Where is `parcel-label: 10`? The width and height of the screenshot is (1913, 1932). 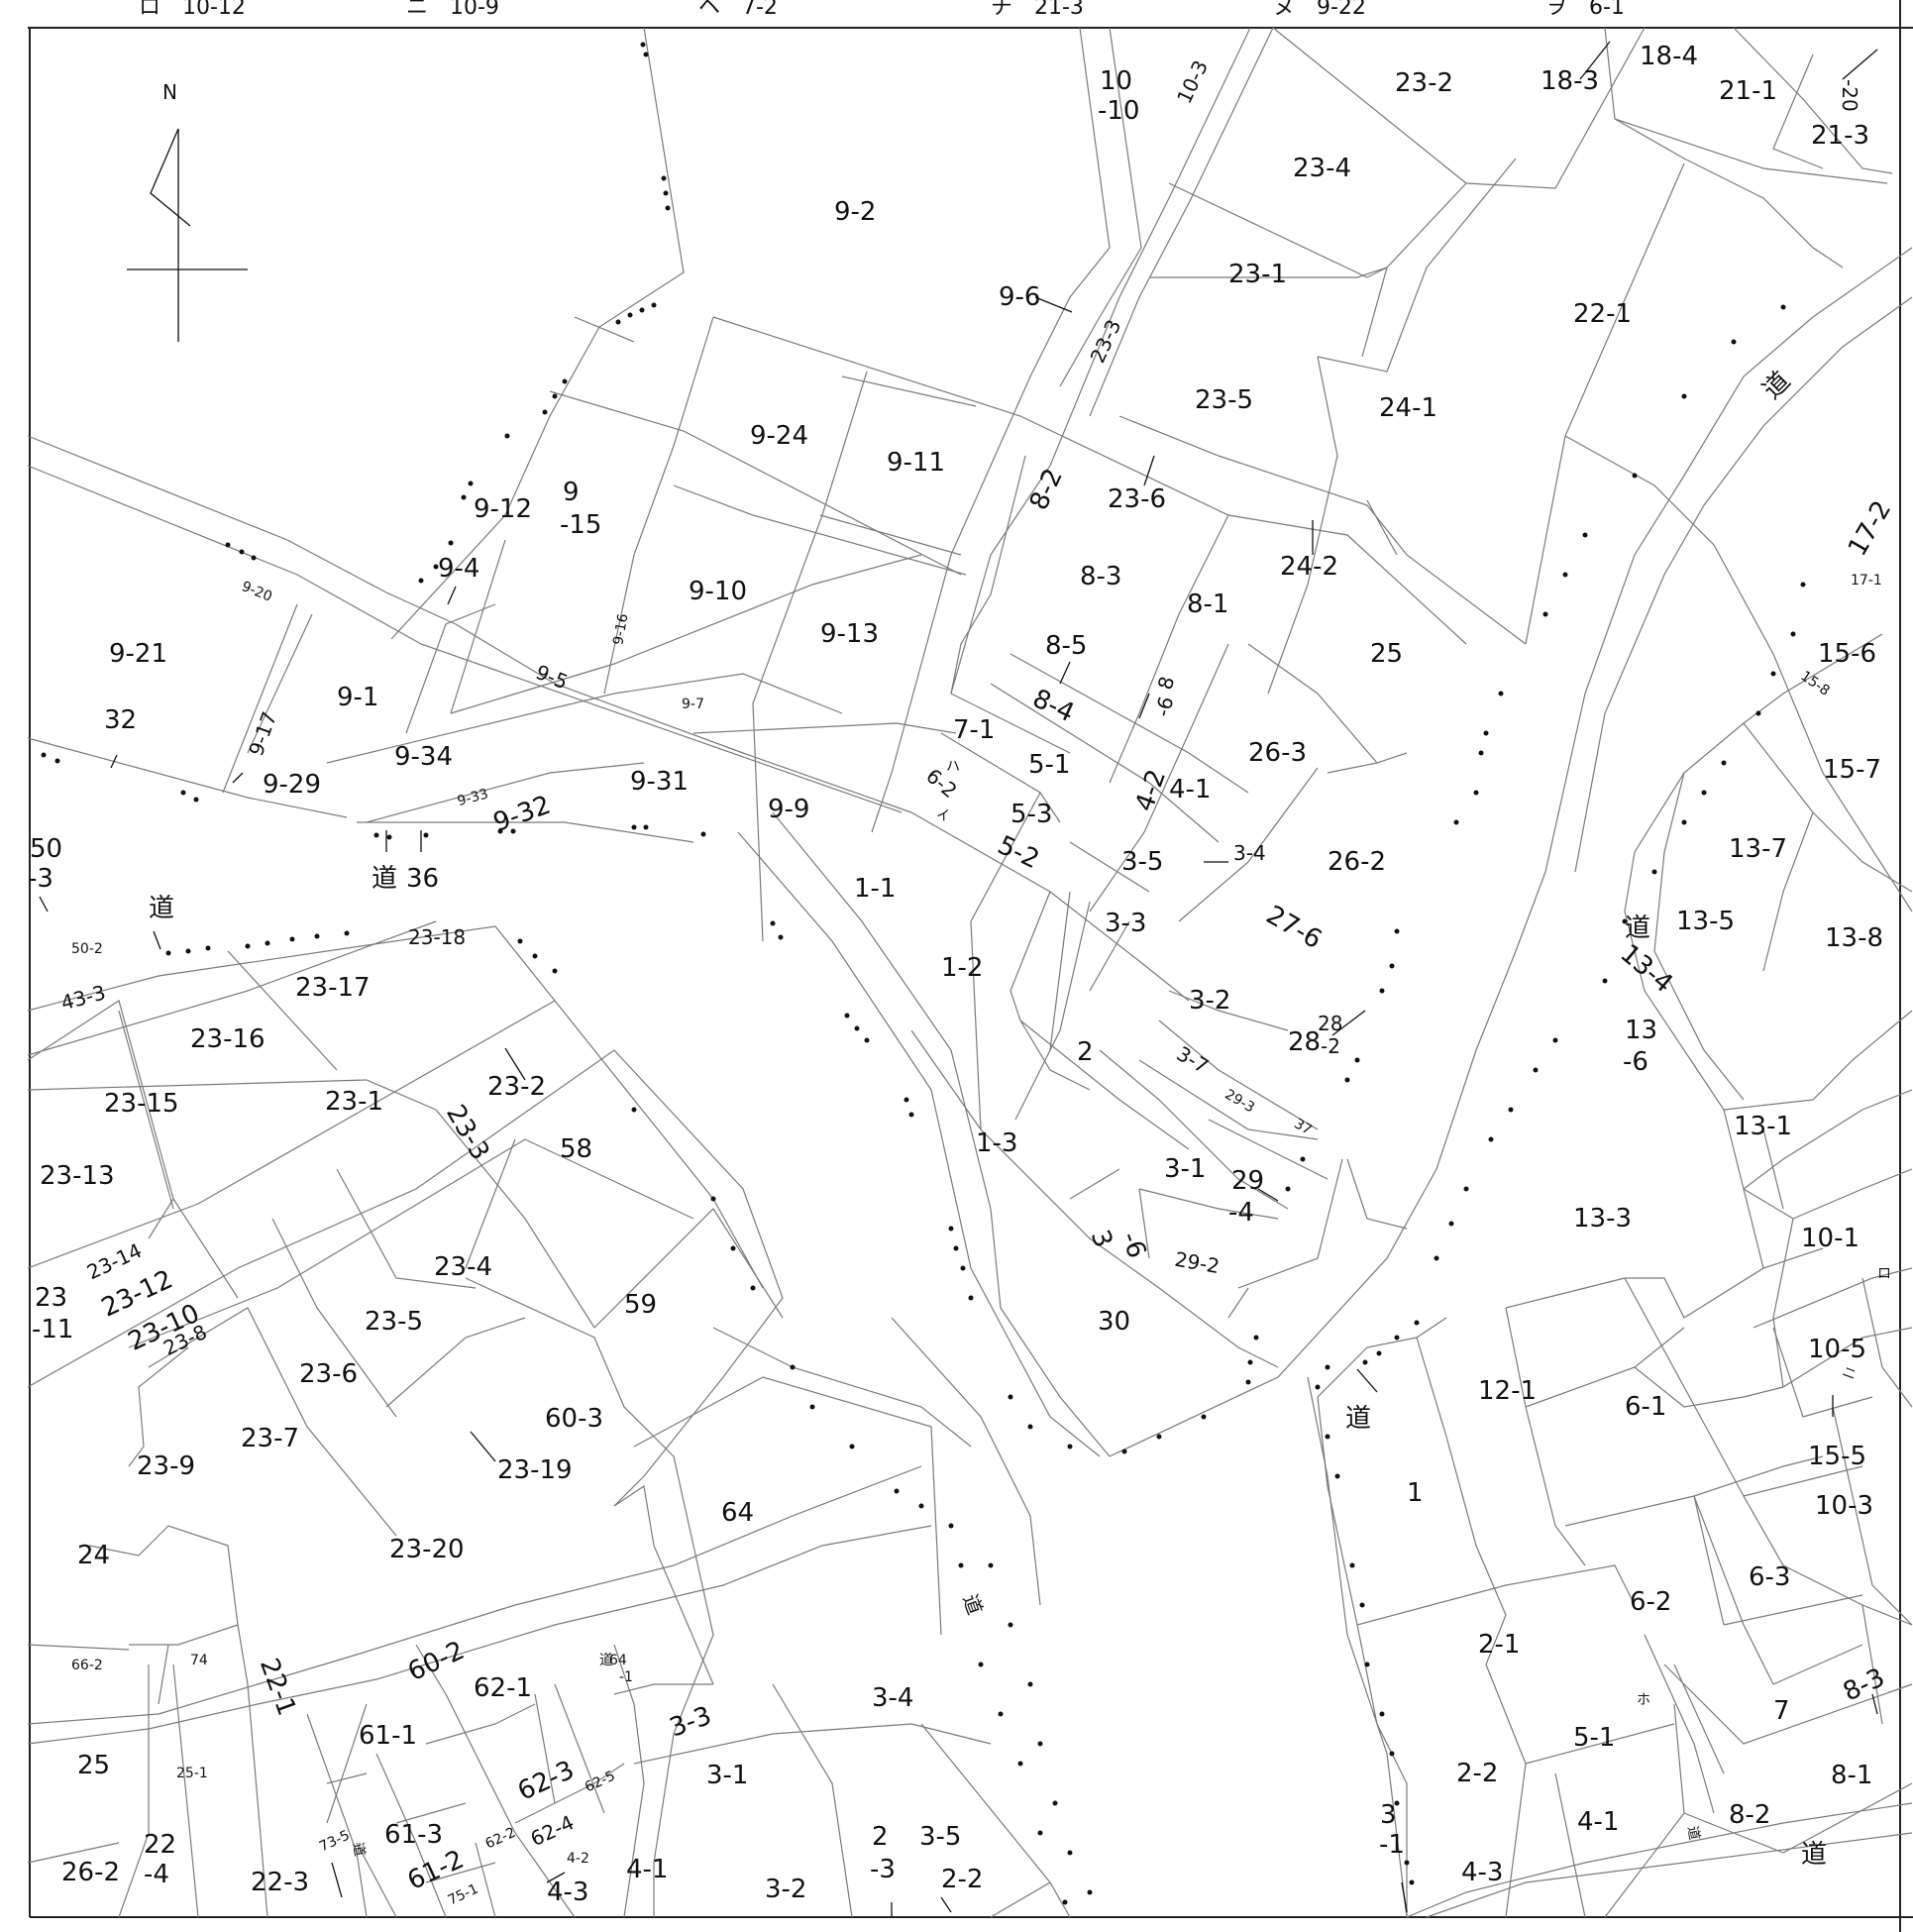
parcel-label: 10 is located at coordinates (1116, 81).